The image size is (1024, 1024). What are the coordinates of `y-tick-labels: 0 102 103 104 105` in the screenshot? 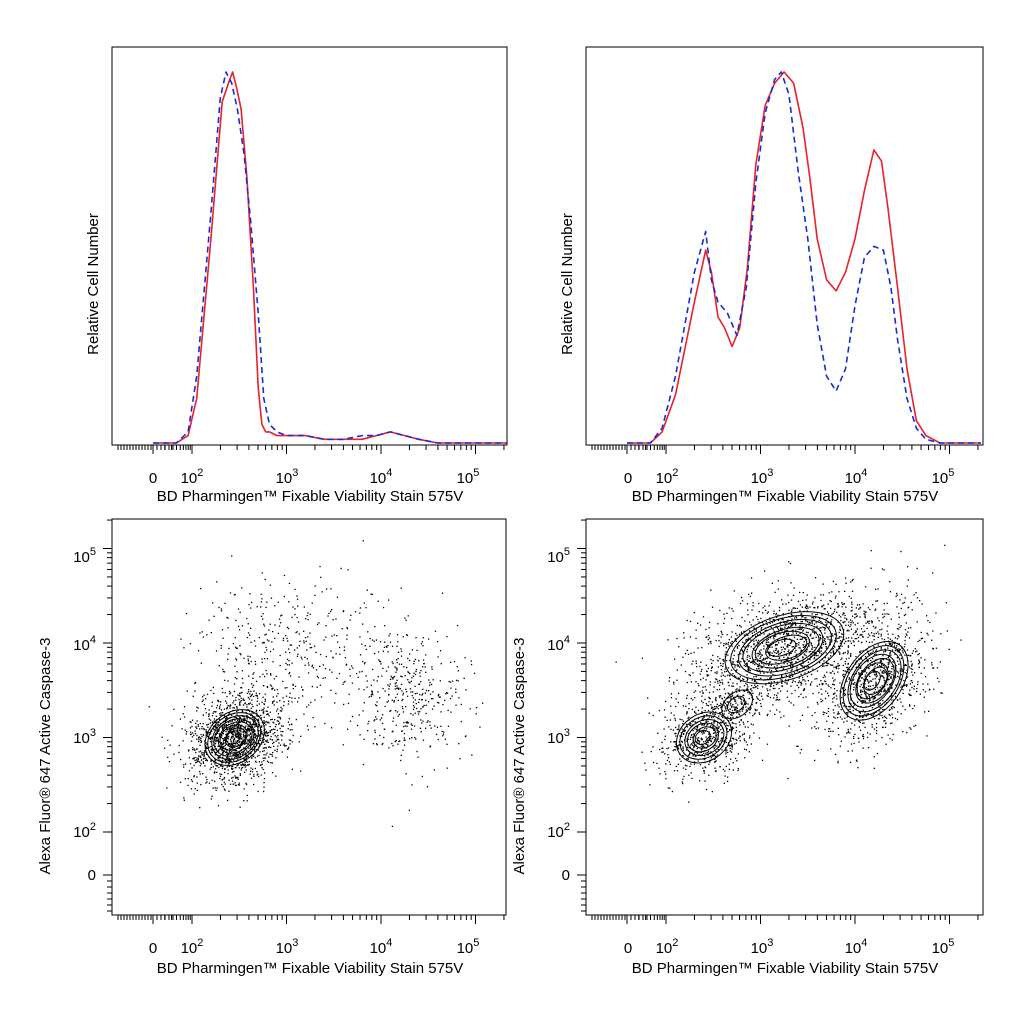 It's located at (84, 715).